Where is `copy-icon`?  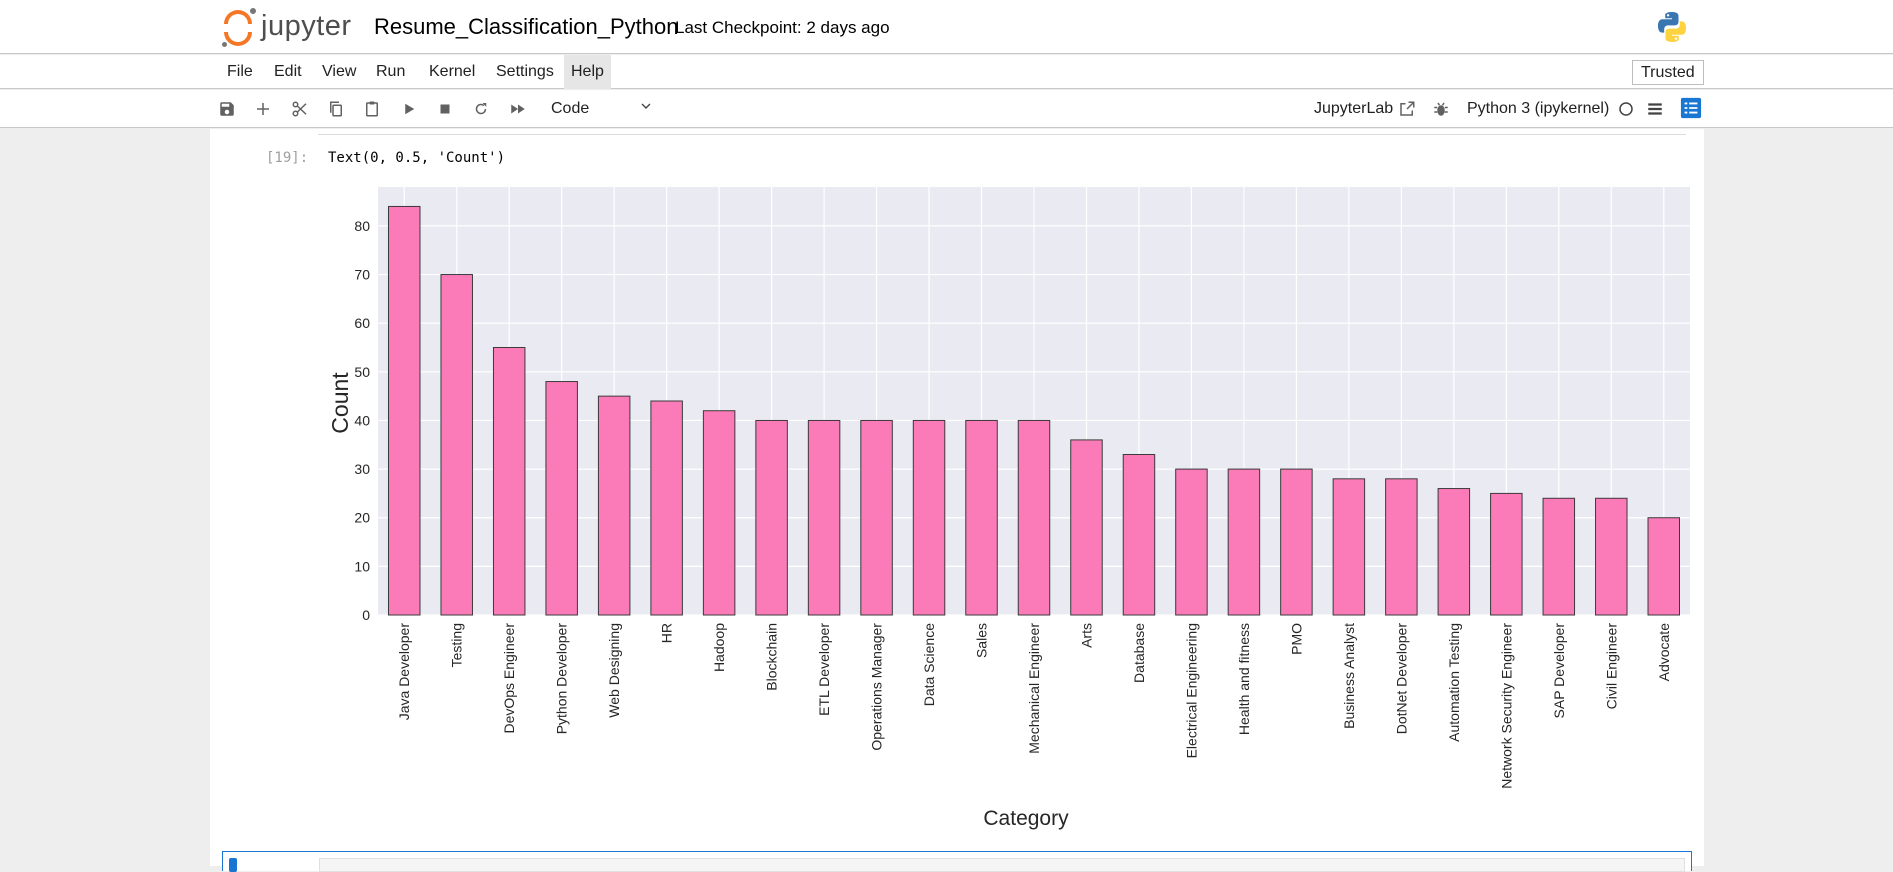
copy-icon is located at coordinates (336, 109).